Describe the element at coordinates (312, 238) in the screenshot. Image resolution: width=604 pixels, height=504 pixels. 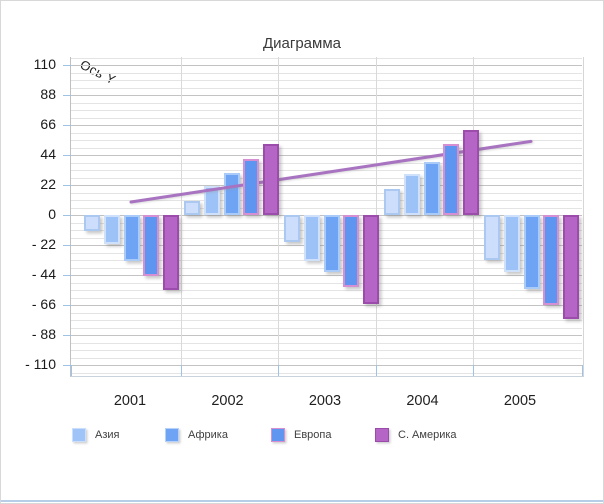
I see `bar-2003-Азия` at that location.